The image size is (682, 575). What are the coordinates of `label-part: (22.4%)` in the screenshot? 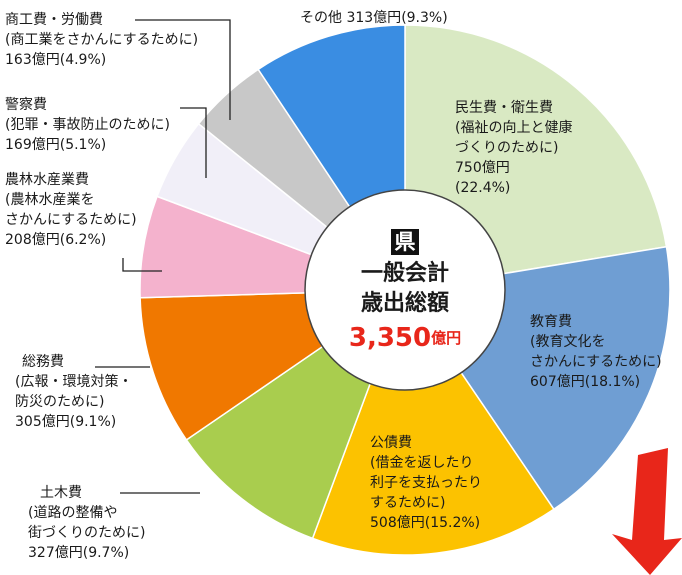 It's located at (482, 188).